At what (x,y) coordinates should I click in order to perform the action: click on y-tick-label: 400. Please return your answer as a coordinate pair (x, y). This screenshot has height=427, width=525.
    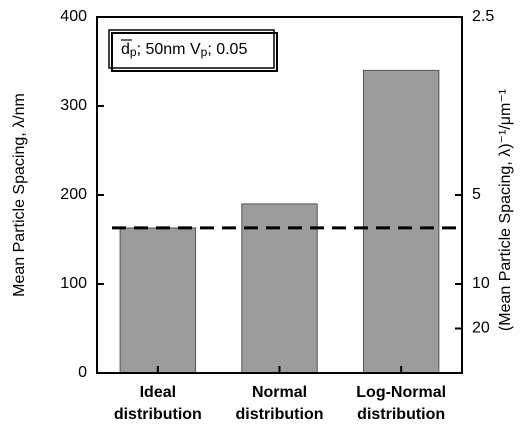
    Looking at the image, I should click on (73, 16).